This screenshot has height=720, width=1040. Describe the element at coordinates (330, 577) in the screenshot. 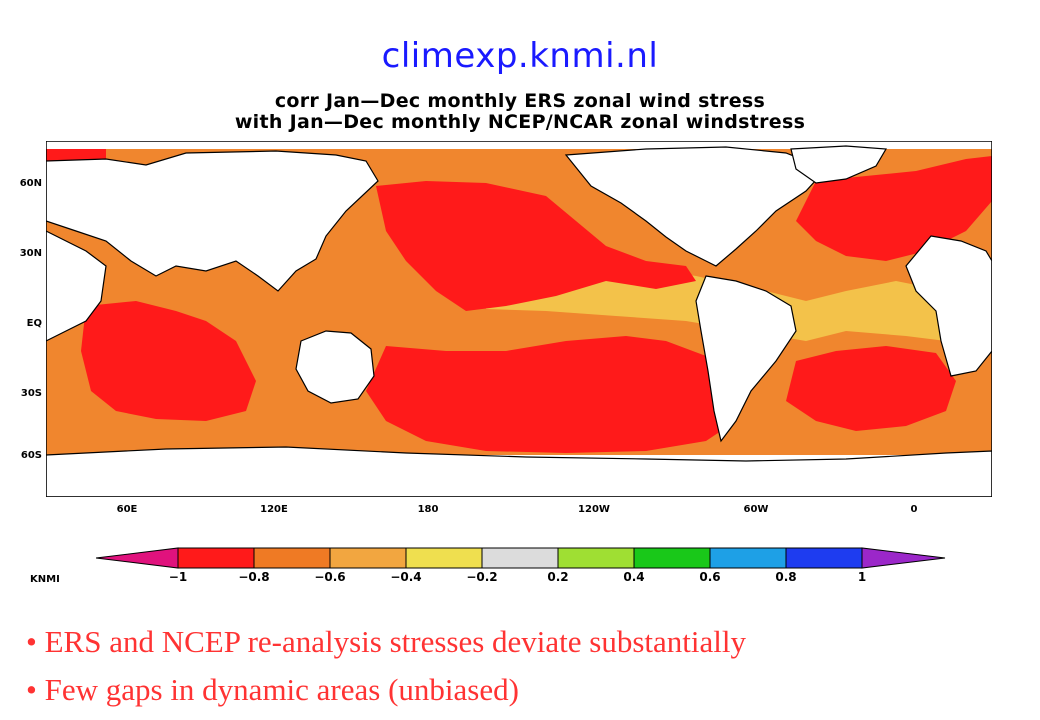

I see `colorbar-tick-label: −0.6` at that location.